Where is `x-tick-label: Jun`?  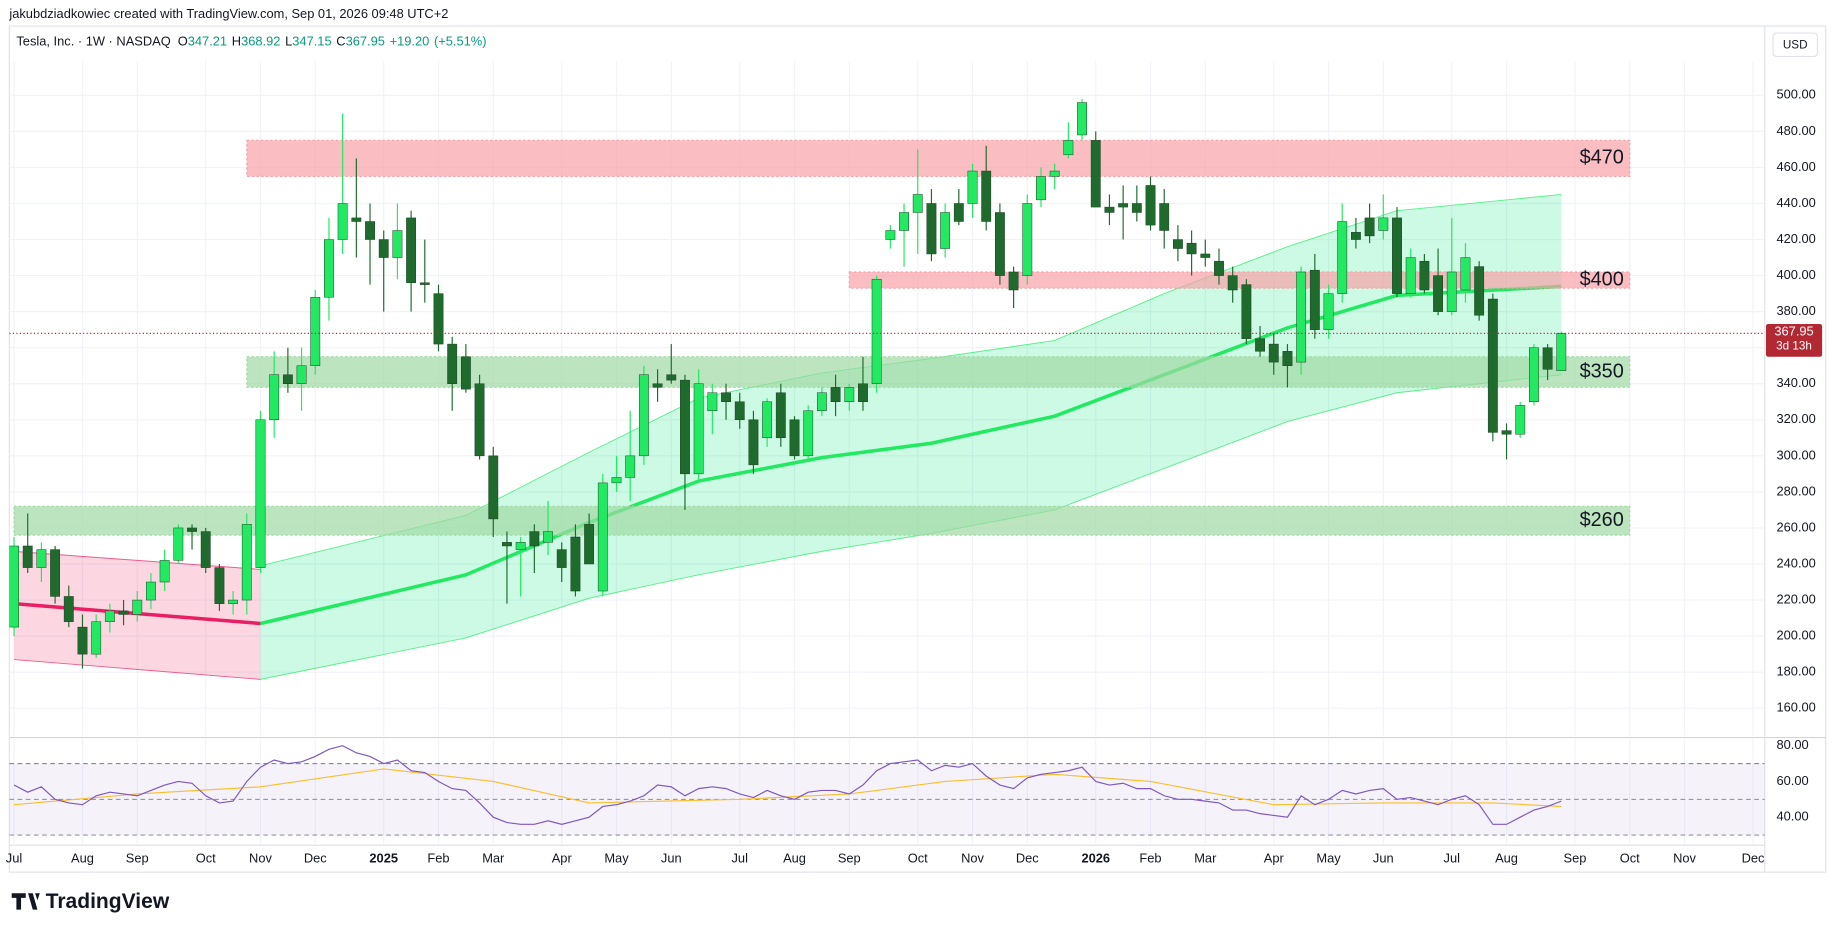
x-tick-label: Jun is located at coordinates (671, 858).